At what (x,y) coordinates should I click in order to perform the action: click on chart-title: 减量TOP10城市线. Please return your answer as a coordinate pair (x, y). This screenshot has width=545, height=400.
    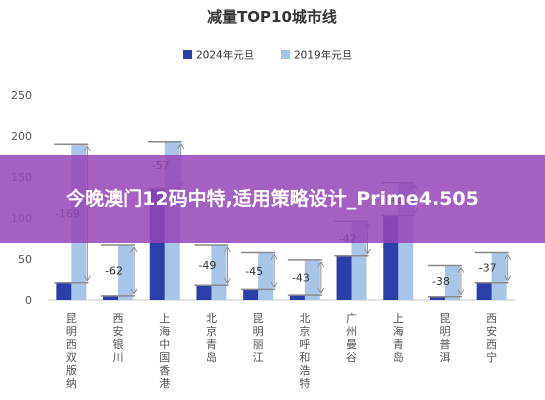
    Looking at the image, I should click on (272, 17).